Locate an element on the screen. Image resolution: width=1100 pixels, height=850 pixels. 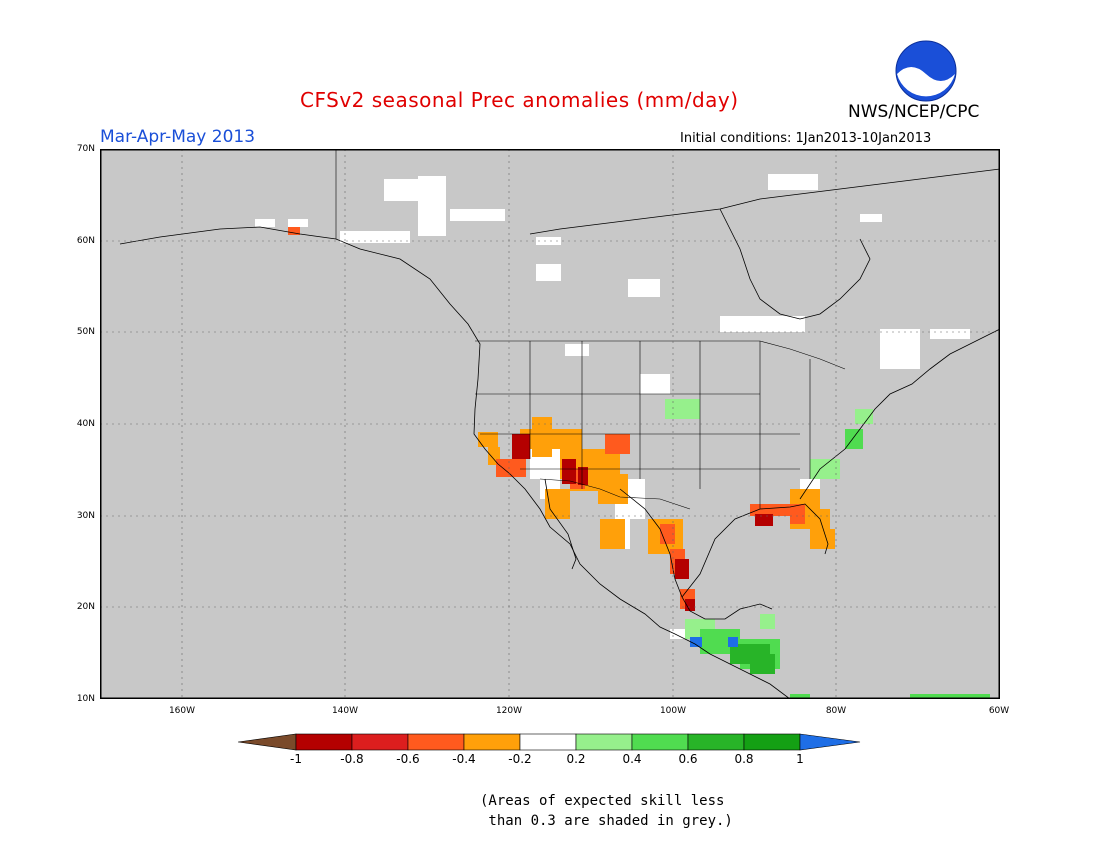
lat-label-50n: 50N is located at coordinates (85, 332).